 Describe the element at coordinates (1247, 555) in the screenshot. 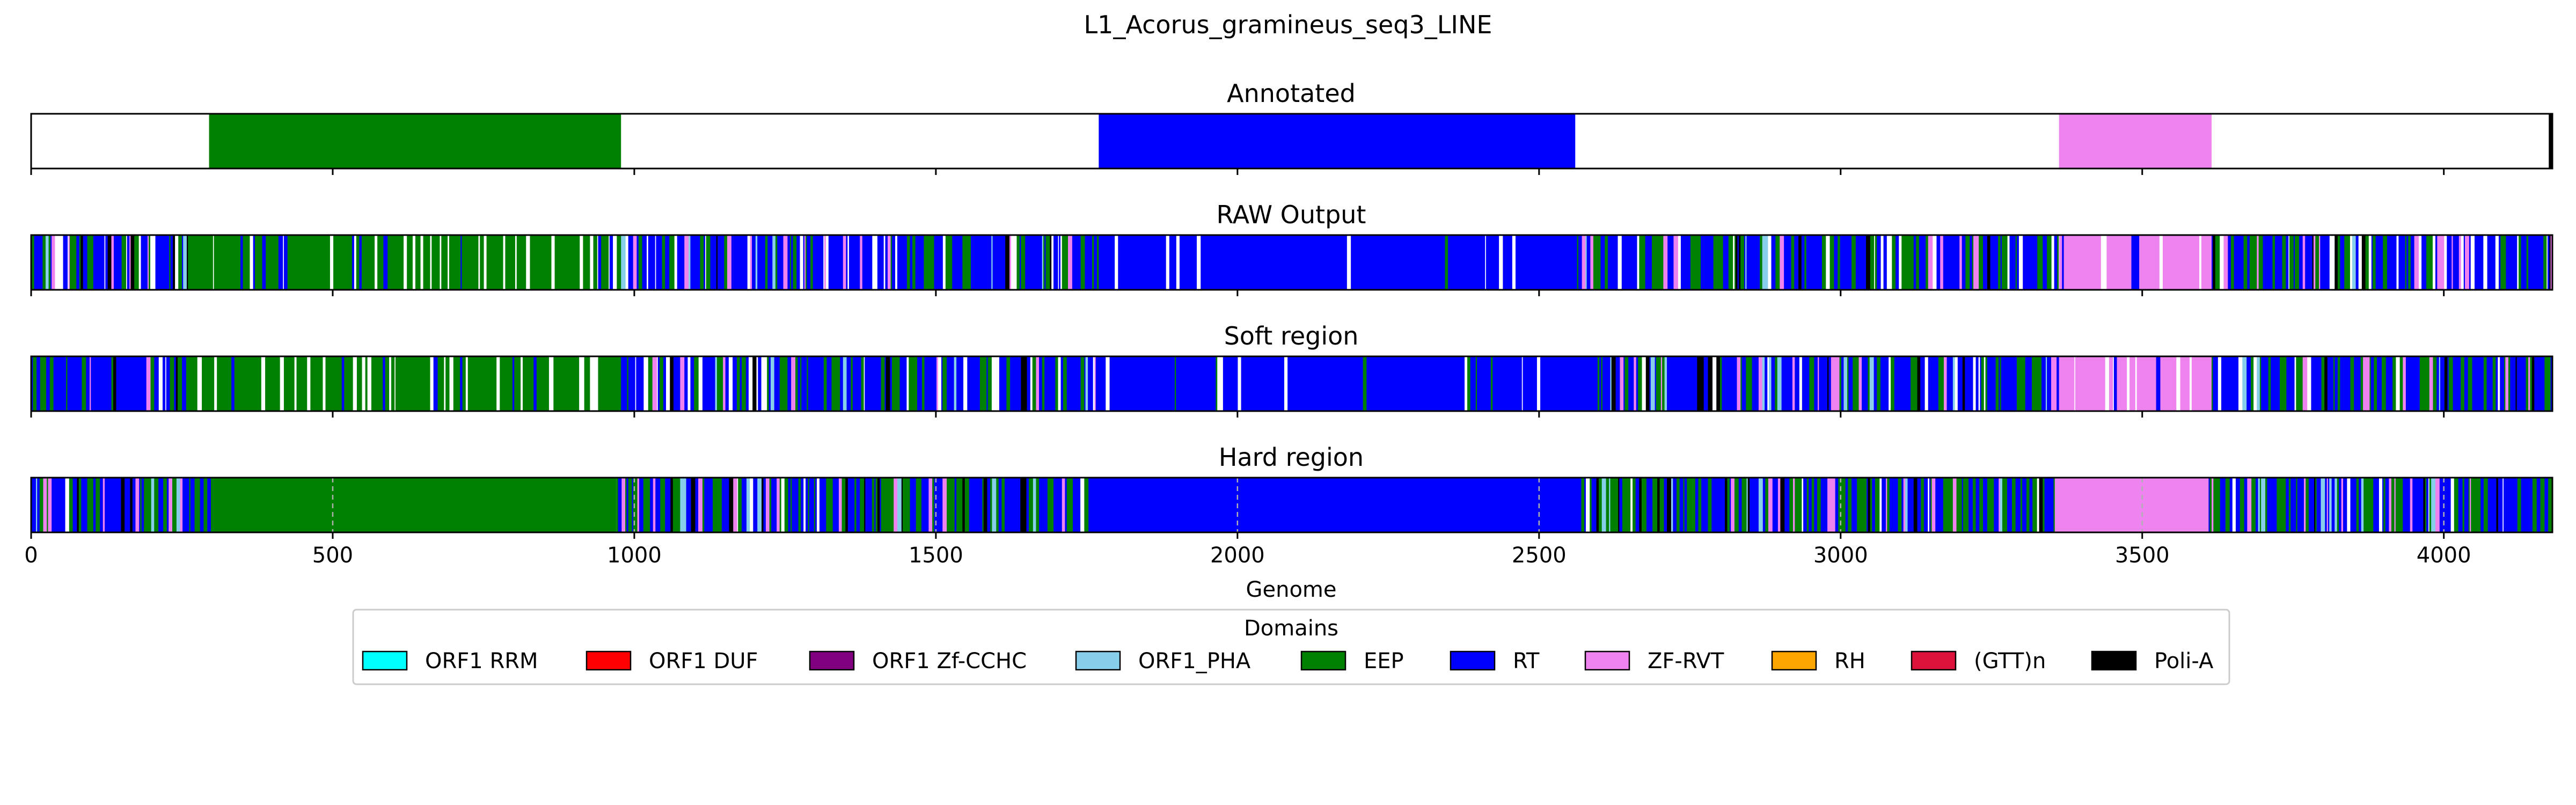

I see `x-axis: 0 500 1000 1500 2000 2500 3000 3500 4000` at that location.